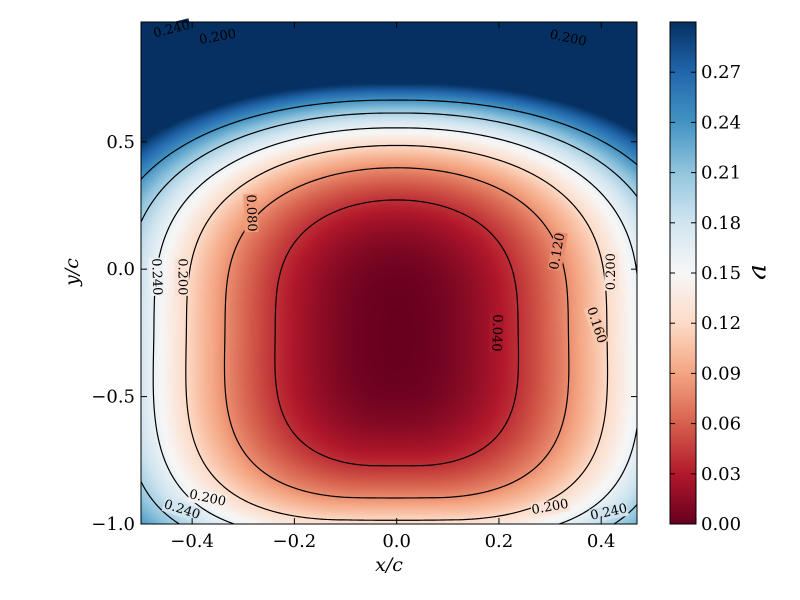  I want to click on y-tick-label: 0.5, so click(120, 142).